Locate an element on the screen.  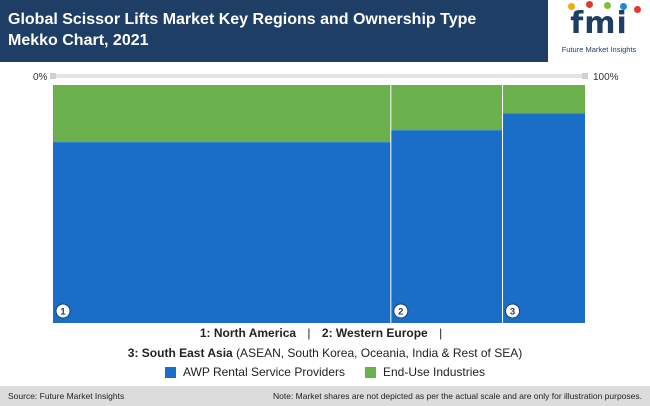
region-2-name: Western Europe is located at coordinates (381, 333).